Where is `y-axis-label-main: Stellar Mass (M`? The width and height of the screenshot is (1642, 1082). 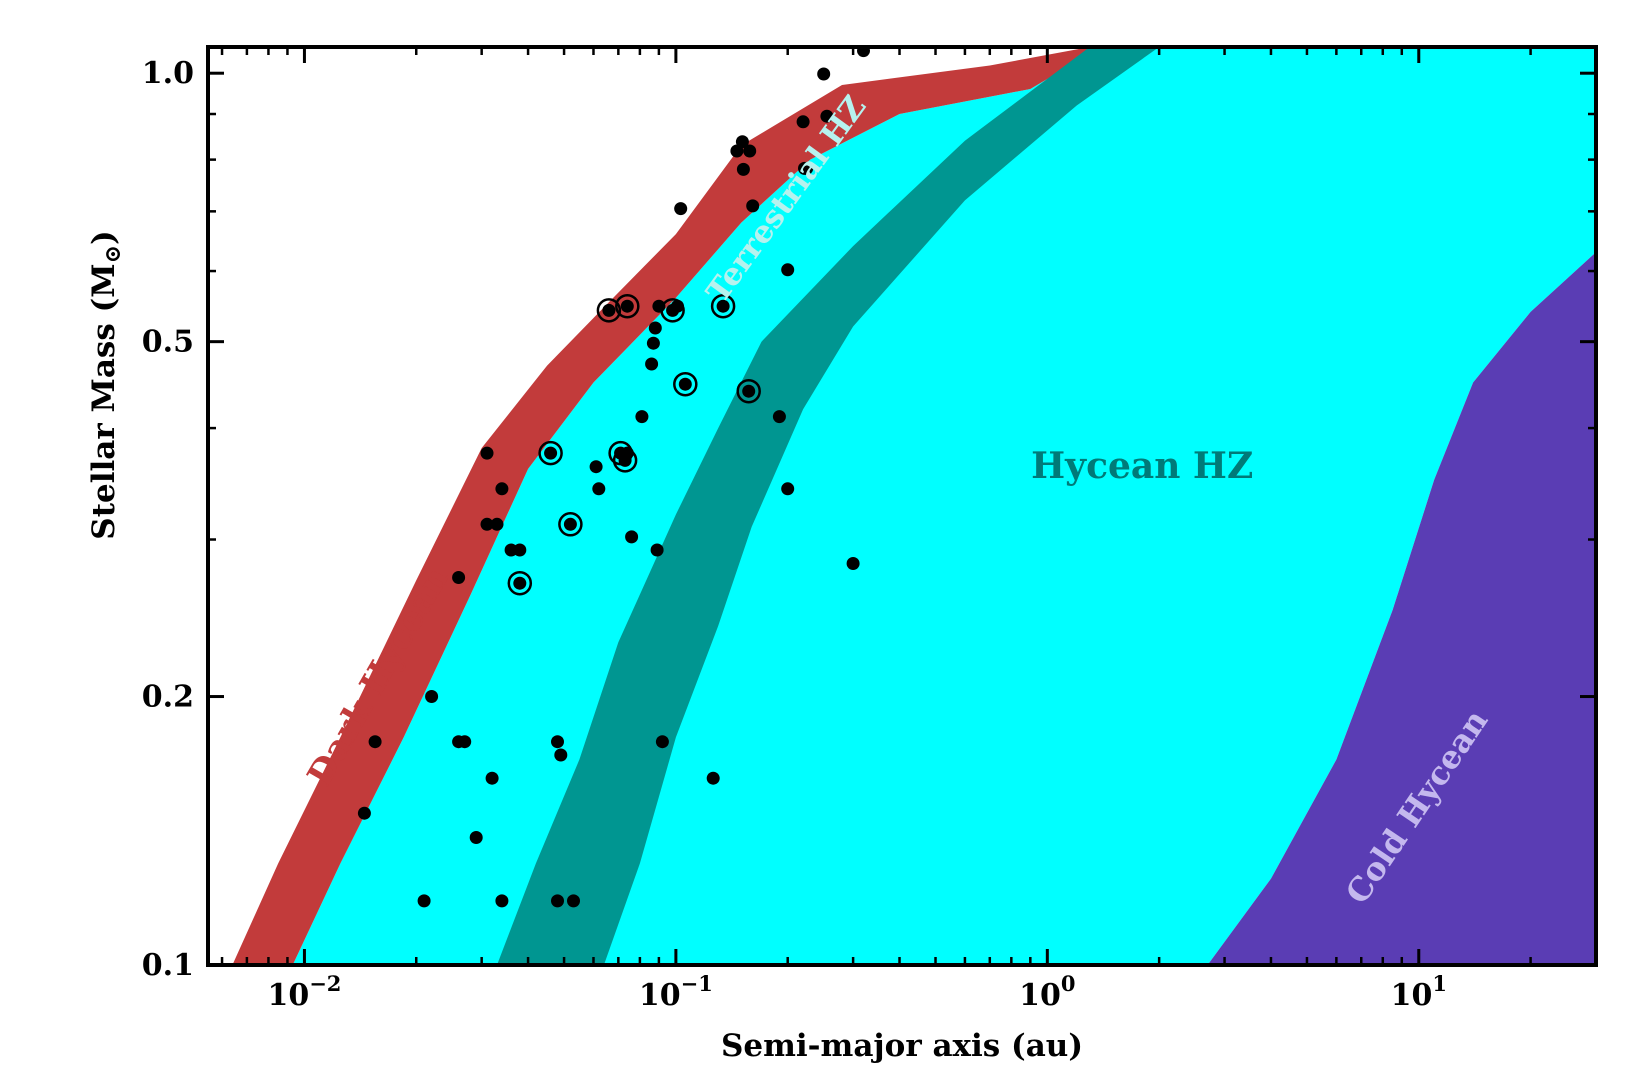 y-axis-label-main: Stellar Mass (M is located at coordinates (104, 401).